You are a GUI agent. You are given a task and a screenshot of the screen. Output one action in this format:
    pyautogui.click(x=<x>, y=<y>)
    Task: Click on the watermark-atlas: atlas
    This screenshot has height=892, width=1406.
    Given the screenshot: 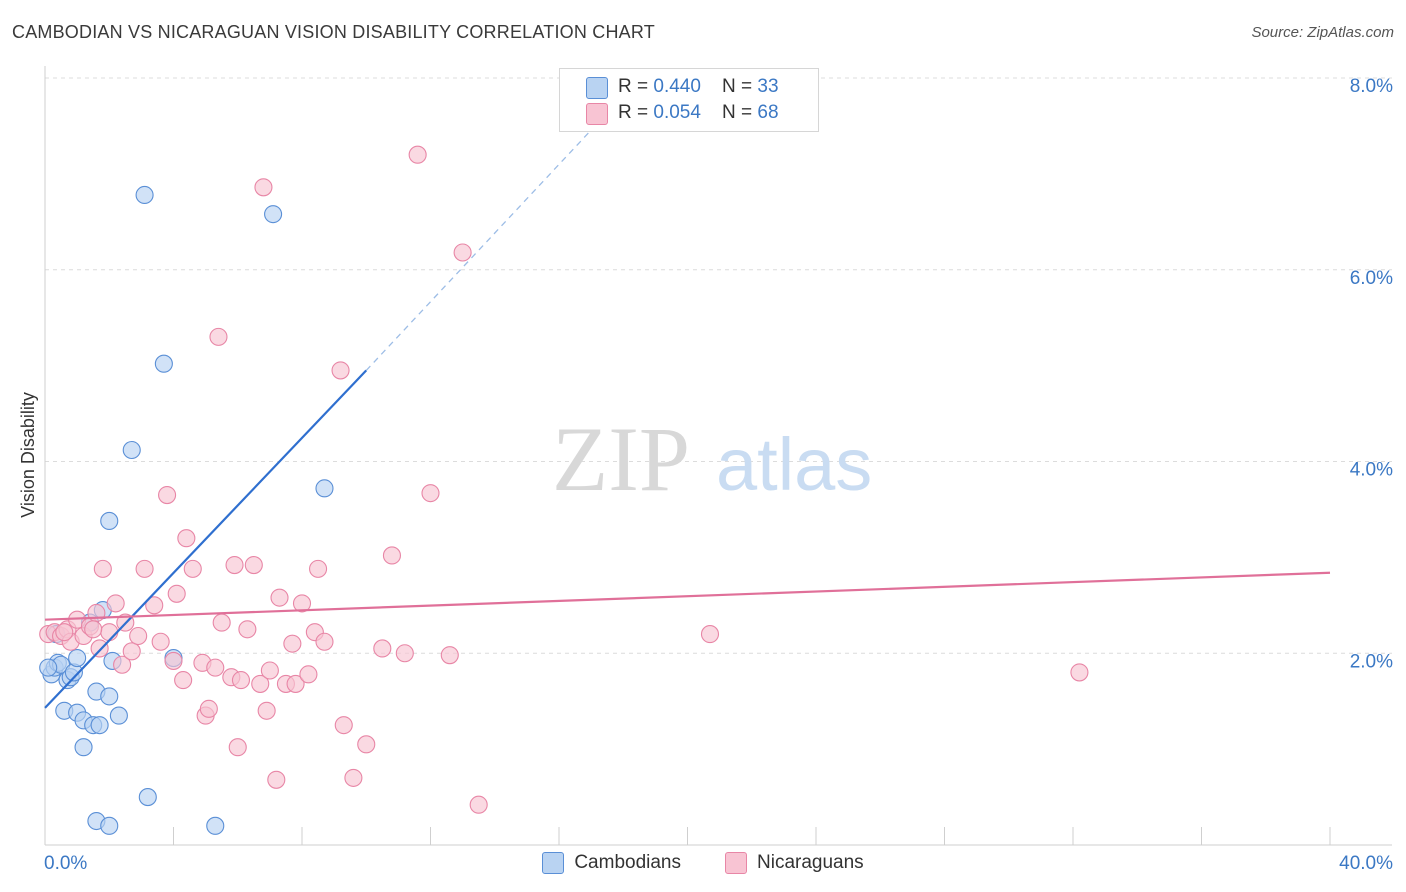 What is the action you would take?
    pyautogui.click(x=794, y=464)
    